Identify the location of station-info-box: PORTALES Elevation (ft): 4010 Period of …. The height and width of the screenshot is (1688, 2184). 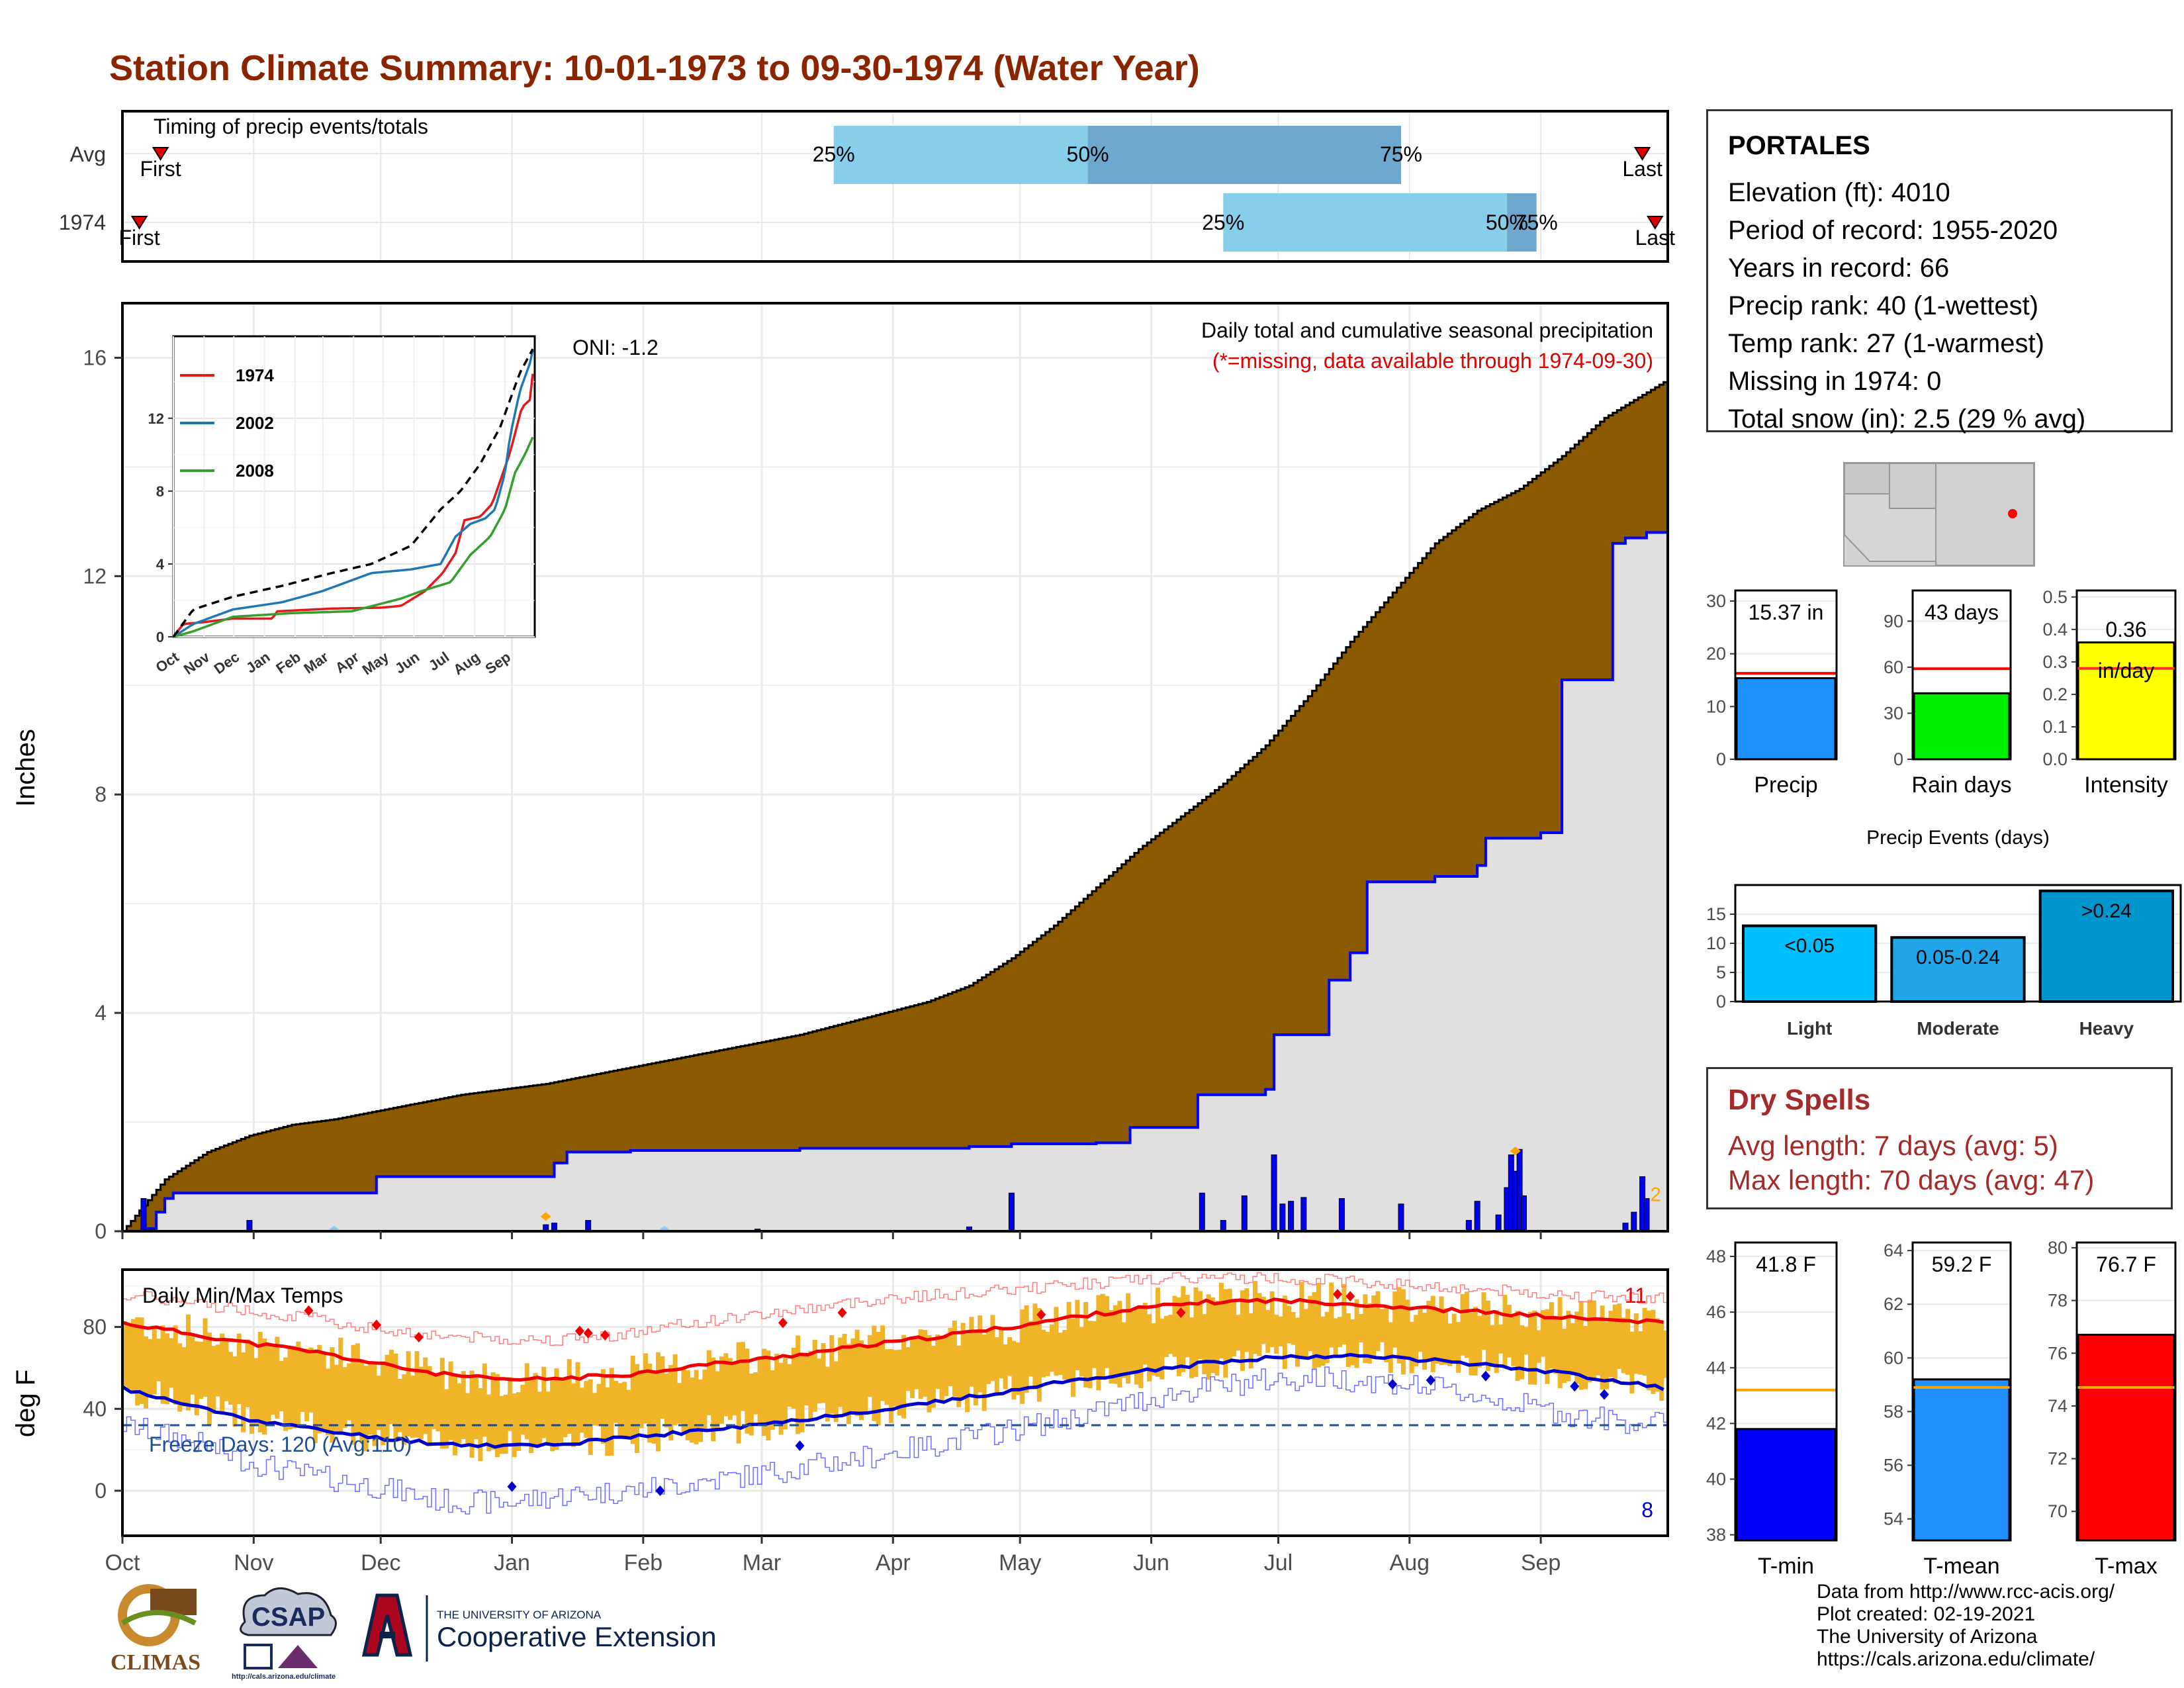
(1940, 271).